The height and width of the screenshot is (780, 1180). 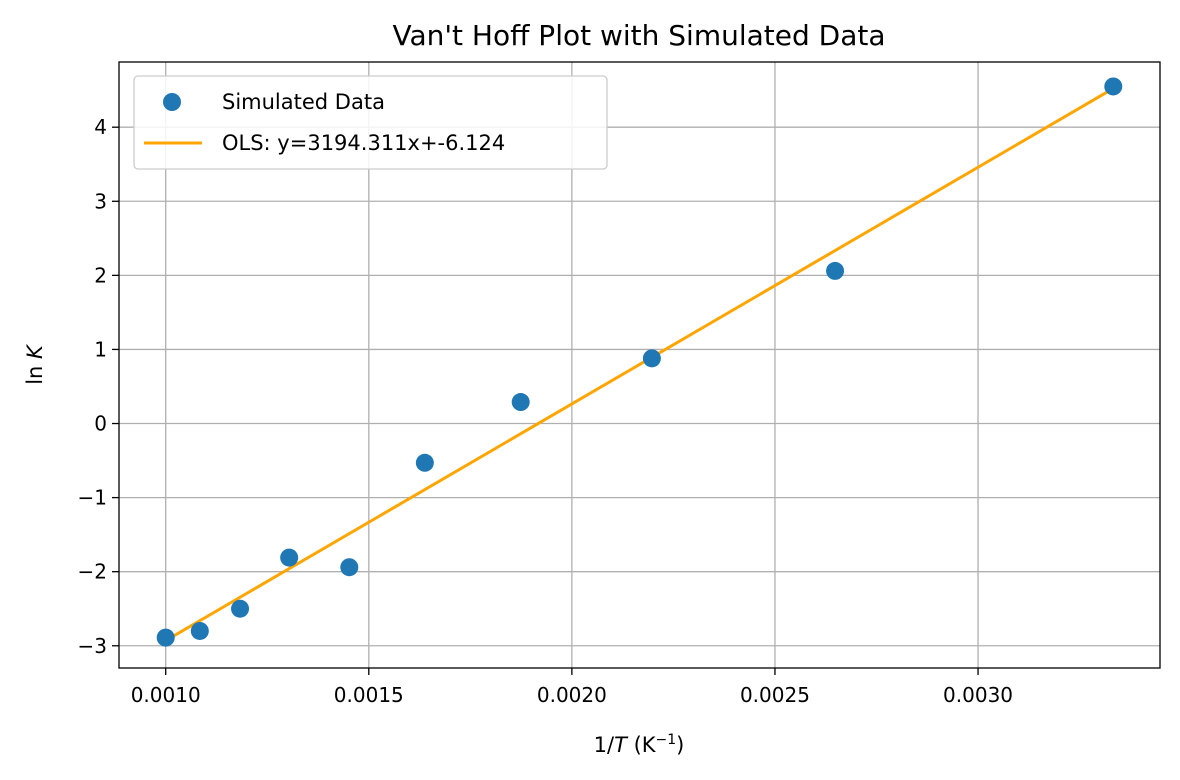 I want to click on x-axis-label-var: T, so click(x=621, y=745).